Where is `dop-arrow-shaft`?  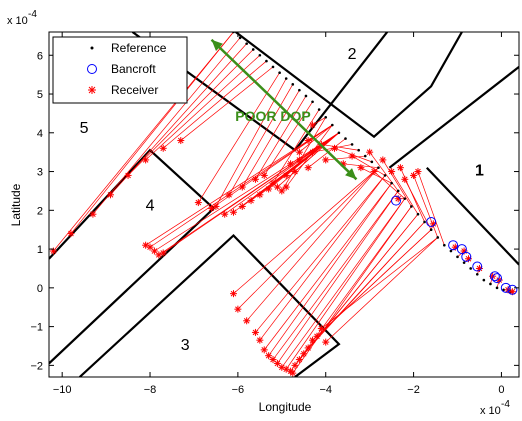
dop-arrow-shaft is located at coordinates (284, 109).